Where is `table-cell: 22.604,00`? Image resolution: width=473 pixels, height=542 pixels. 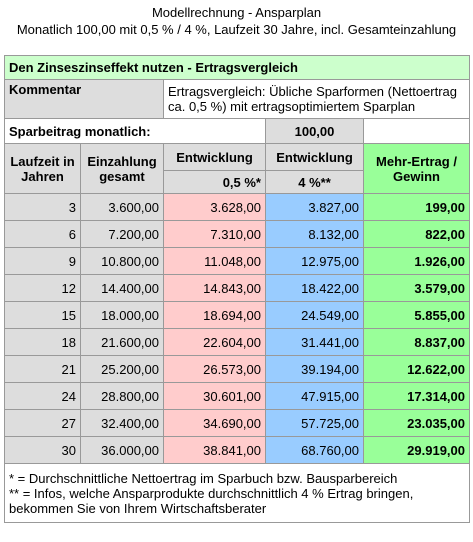 table-cell: 22.604,00 is located at coordinates (214, 342).